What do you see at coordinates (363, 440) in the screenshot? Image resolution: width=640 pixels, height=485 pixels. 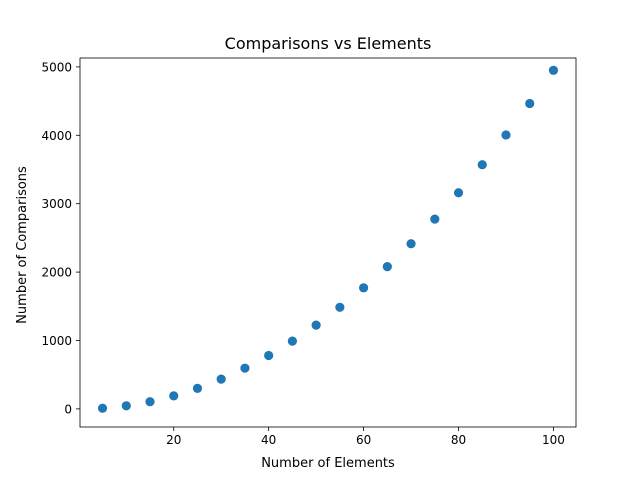 I see `x-tick-label: 60` at bounding box center [363, 440].